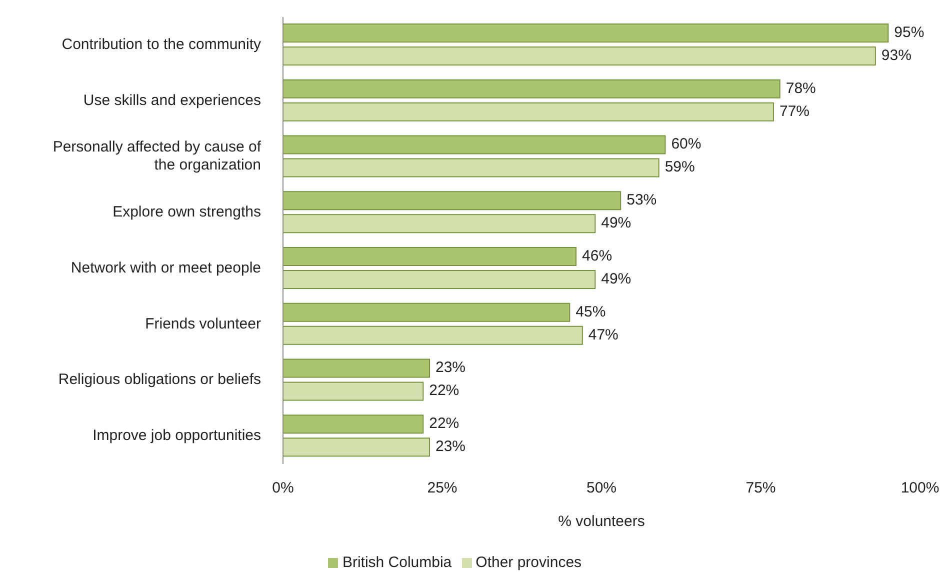  Describe the element at coordinates (801, 88) in the screenshot. I see `data-label: 78%` at that location.